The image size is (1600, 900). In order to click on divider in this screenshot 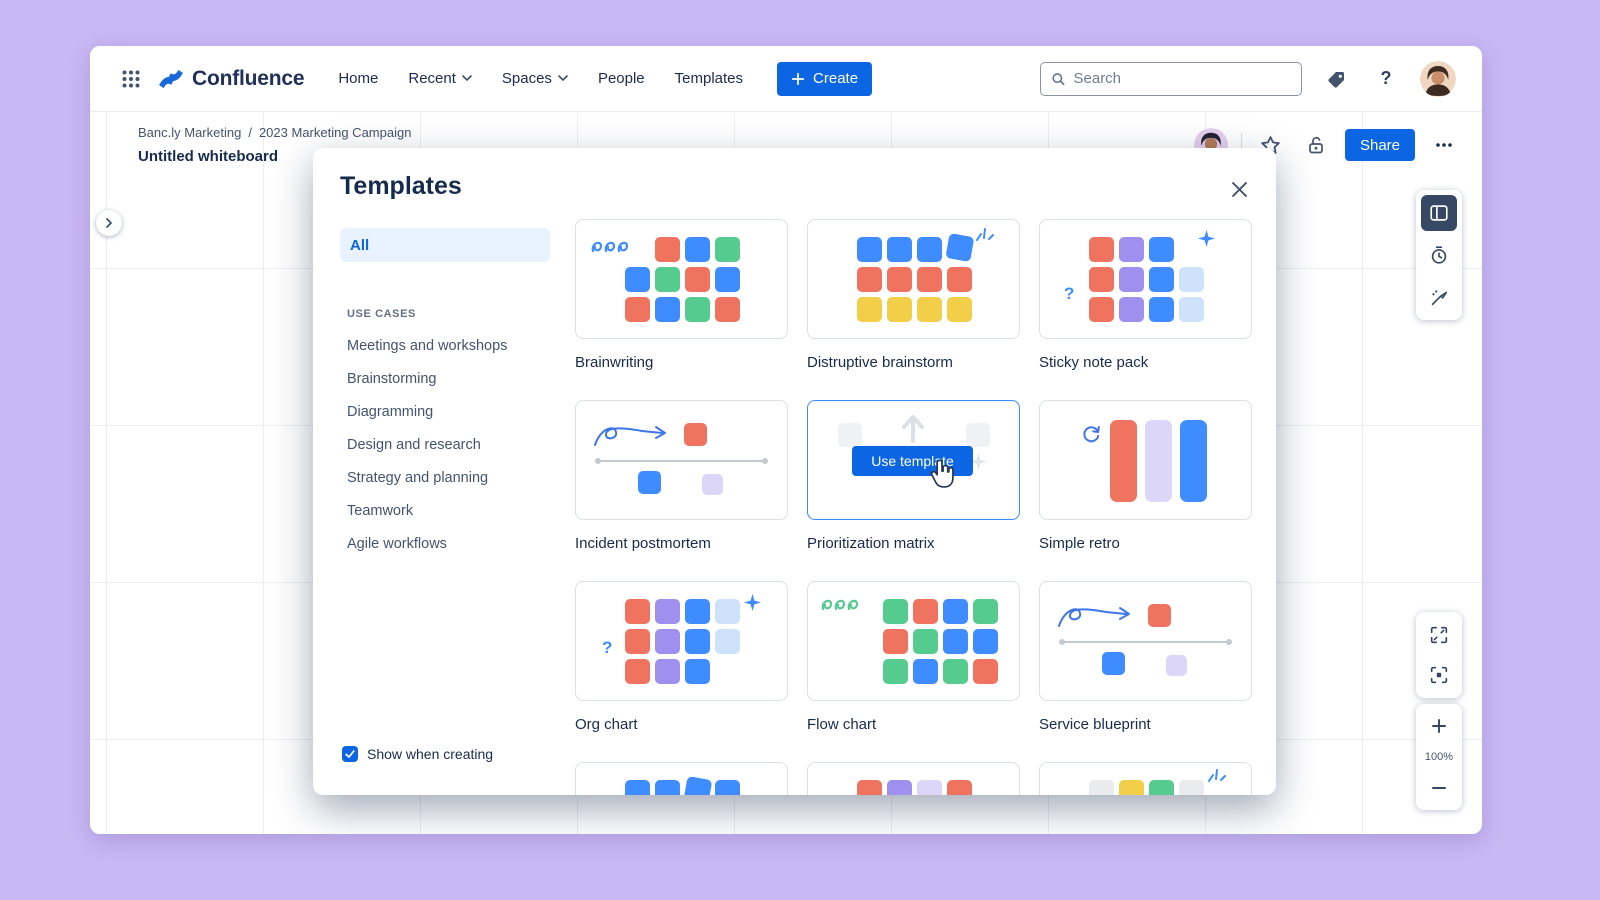, I will do `click(1241, 145)`.